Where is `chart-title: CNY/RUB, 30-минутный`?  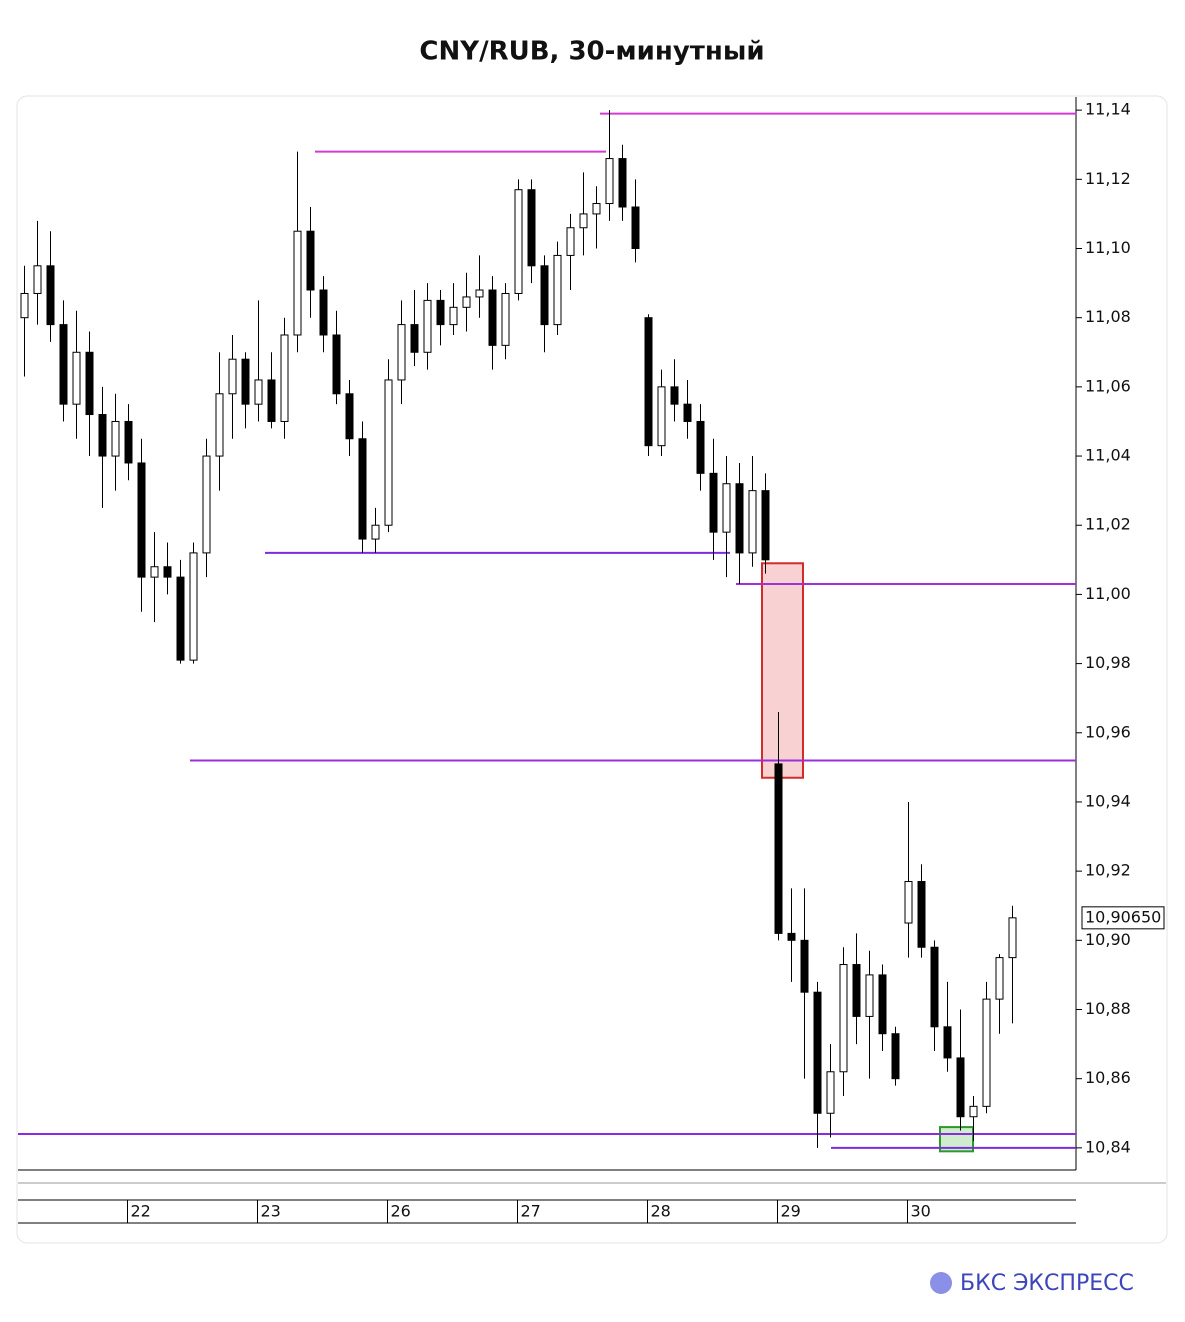
chart-title: CNY/RUB, 30-минутный is located at coordinates (591, 52).